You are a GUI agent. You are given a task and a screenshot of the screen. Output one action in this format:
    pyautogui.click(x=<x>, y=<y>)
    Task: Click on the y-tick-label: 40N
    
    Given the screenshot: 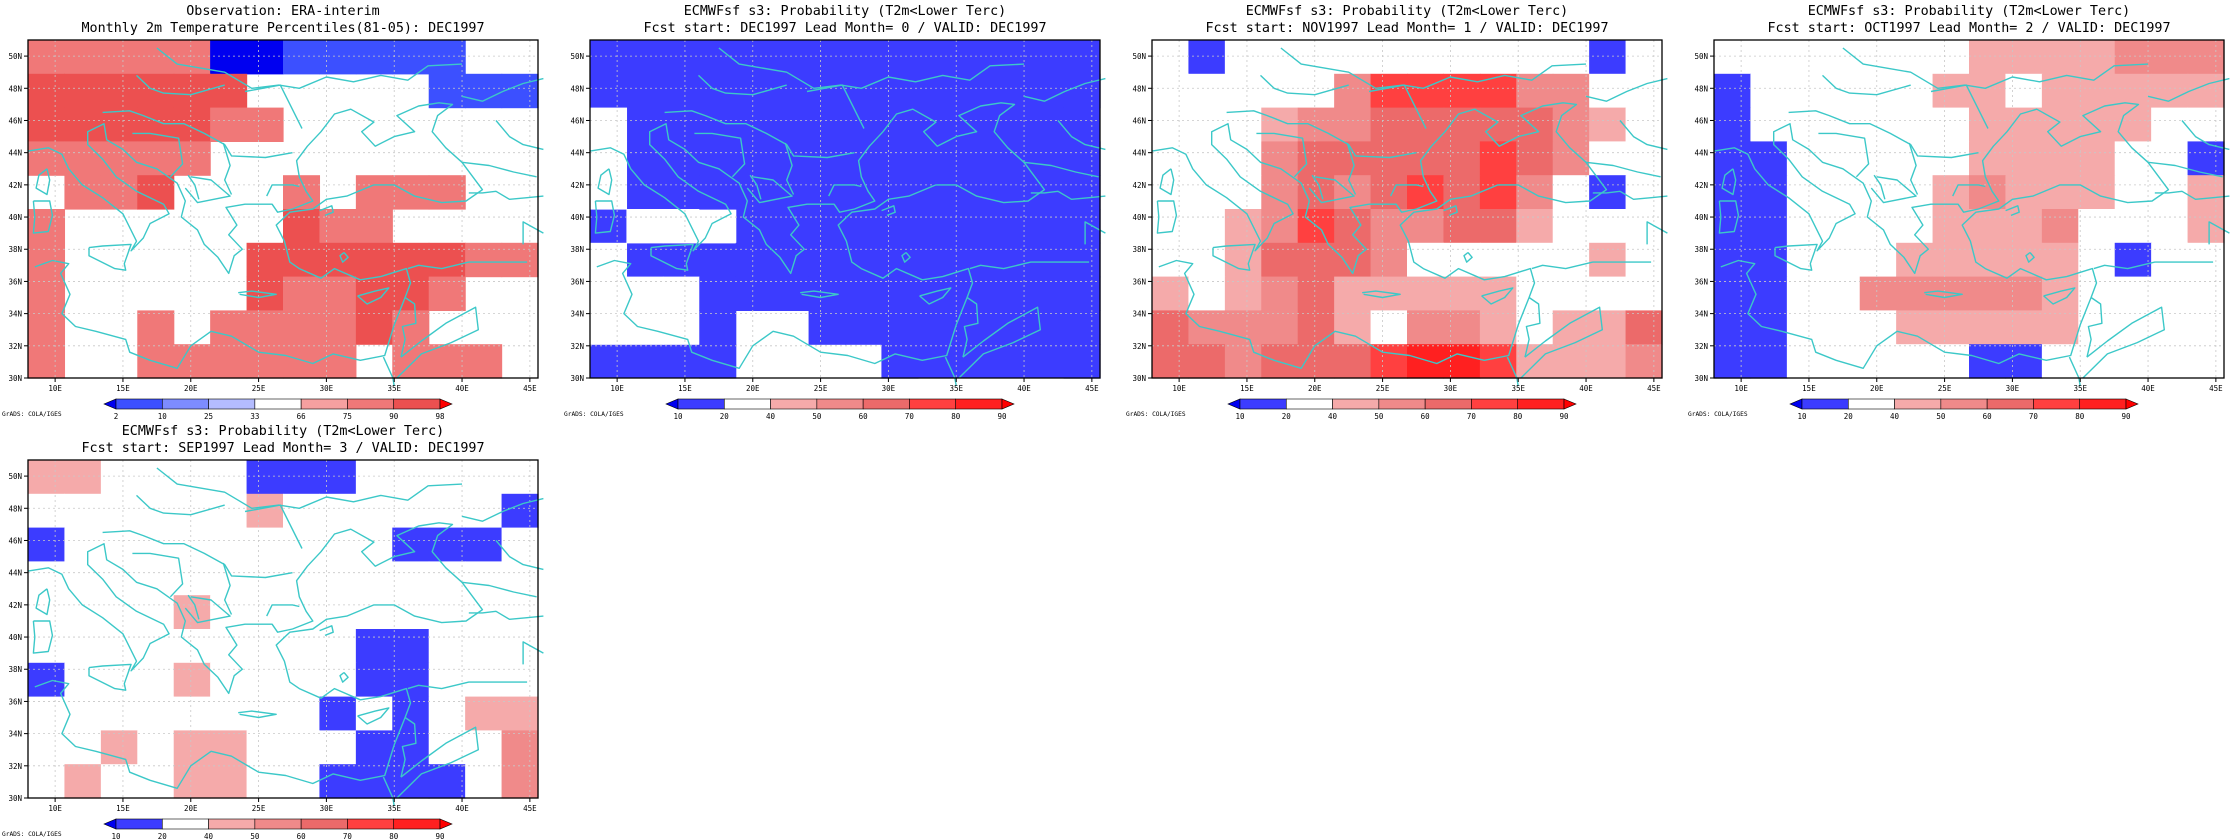 What is the action you would take?
    pyautogui.click(x=15, y=637)
    